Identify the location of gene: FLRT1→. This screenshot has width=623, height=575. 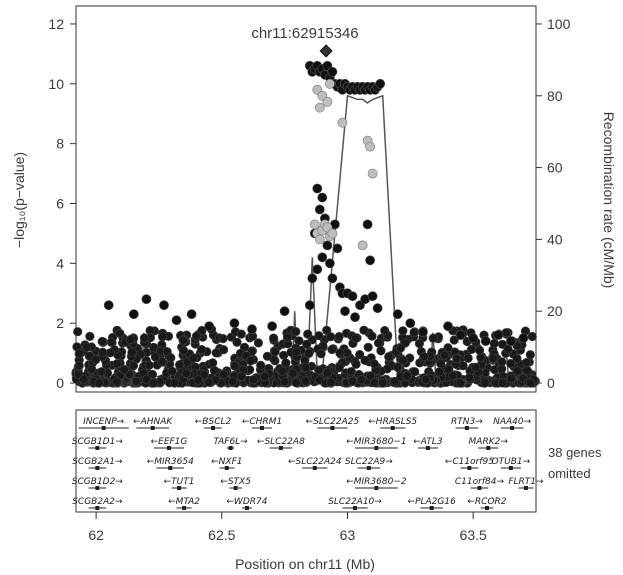
(526, 483).